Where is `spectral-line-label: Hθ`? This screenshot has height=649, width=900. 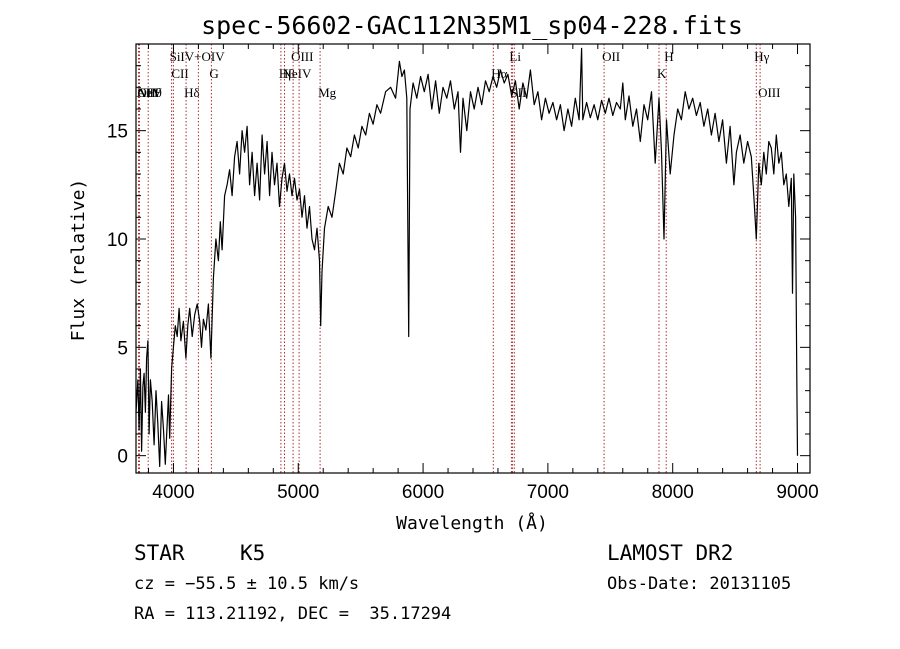 spectral-line-label: Hθ is located at coordinates (154, 92).